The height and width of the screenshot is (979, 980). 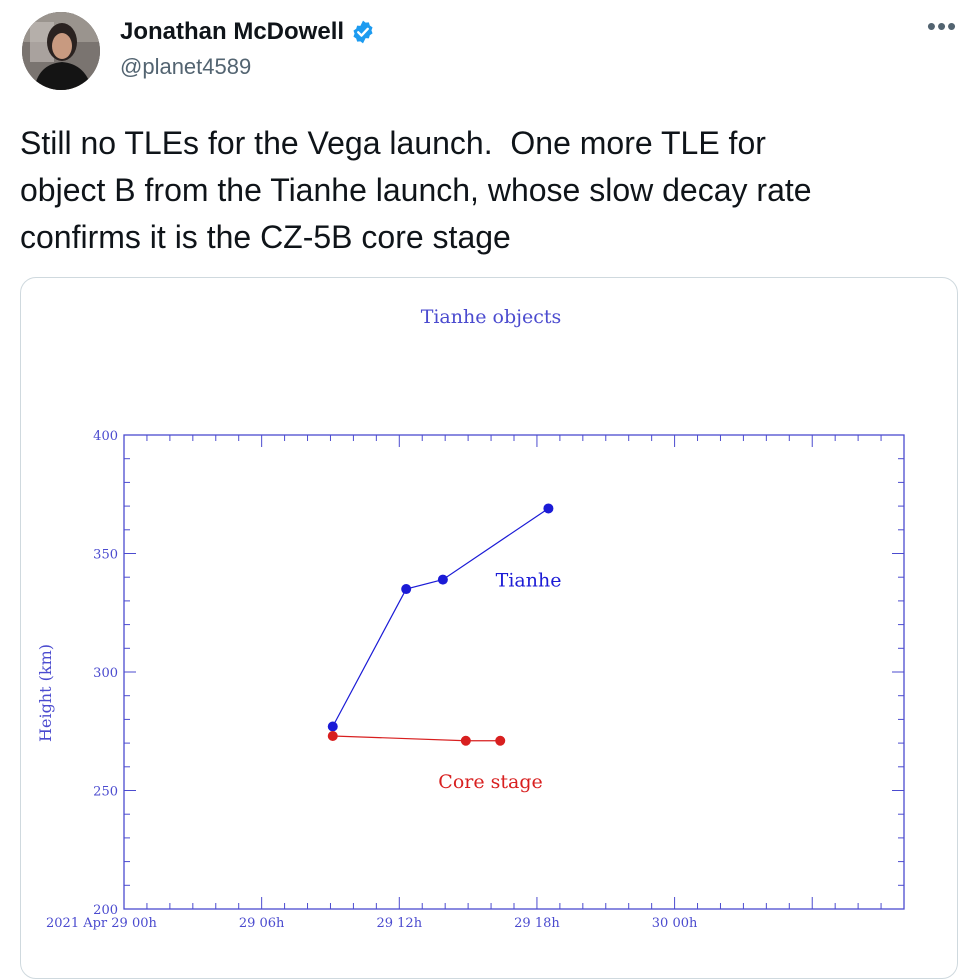 I want to click on avatar, so click(x=61, y=51).